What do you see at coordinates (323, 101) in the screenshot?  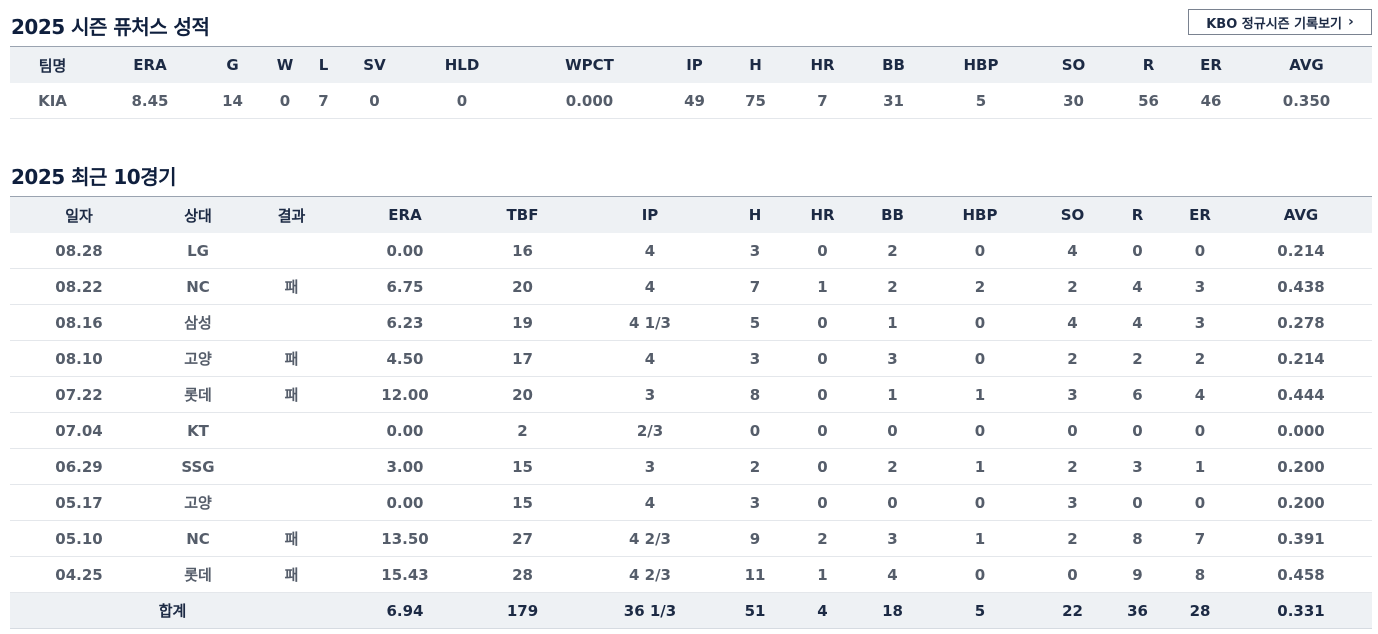 I see `season-cell-l: 7` at bounding box center [323, 101].